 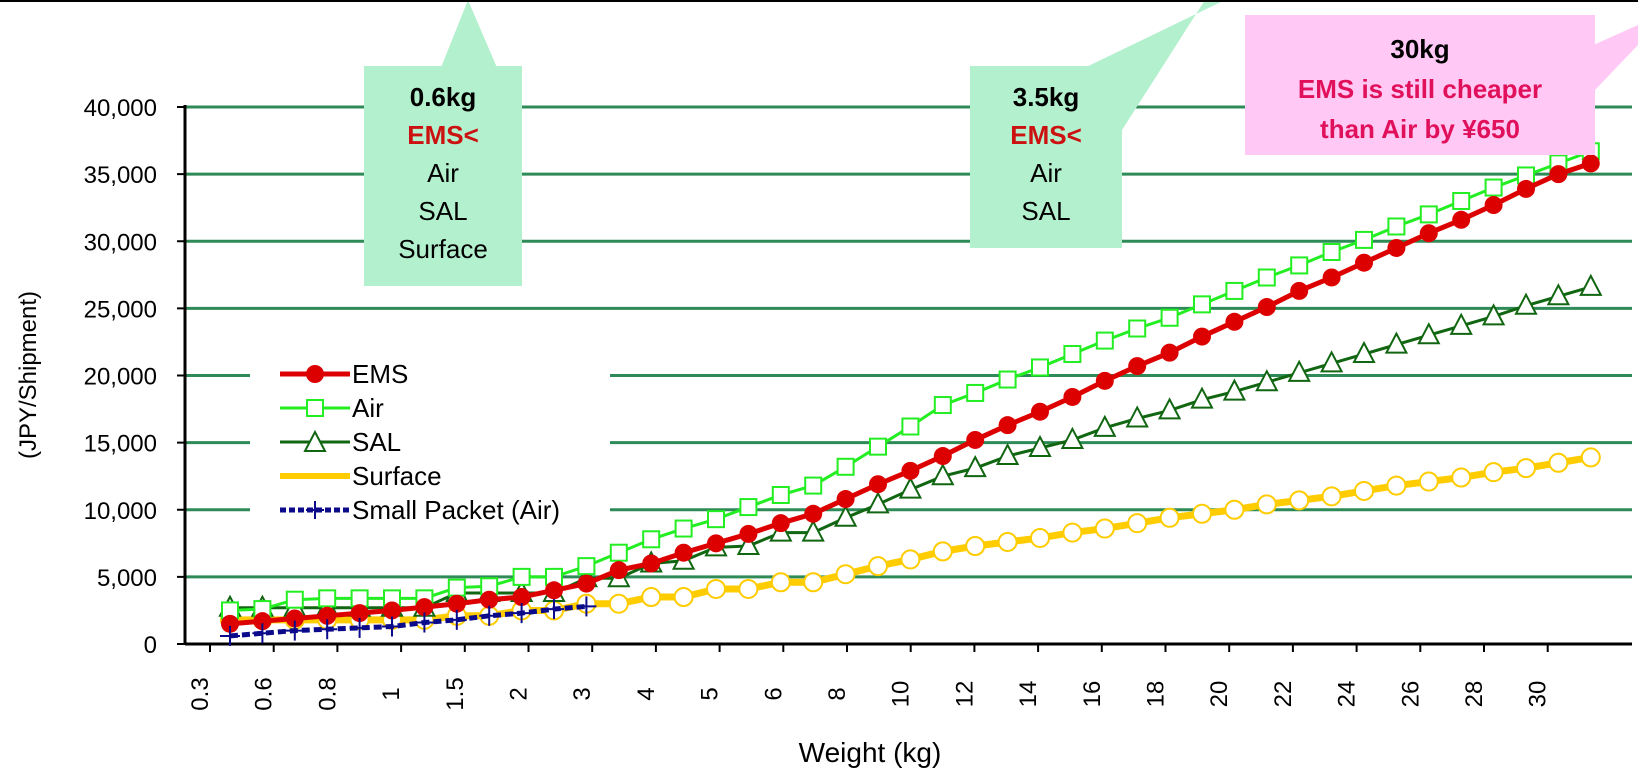 What do you see at coordinates (443, 97) in the screenshot?
I see `annotation-0-6kg-weight: 0.6kg` at bounding box center [443, 97].